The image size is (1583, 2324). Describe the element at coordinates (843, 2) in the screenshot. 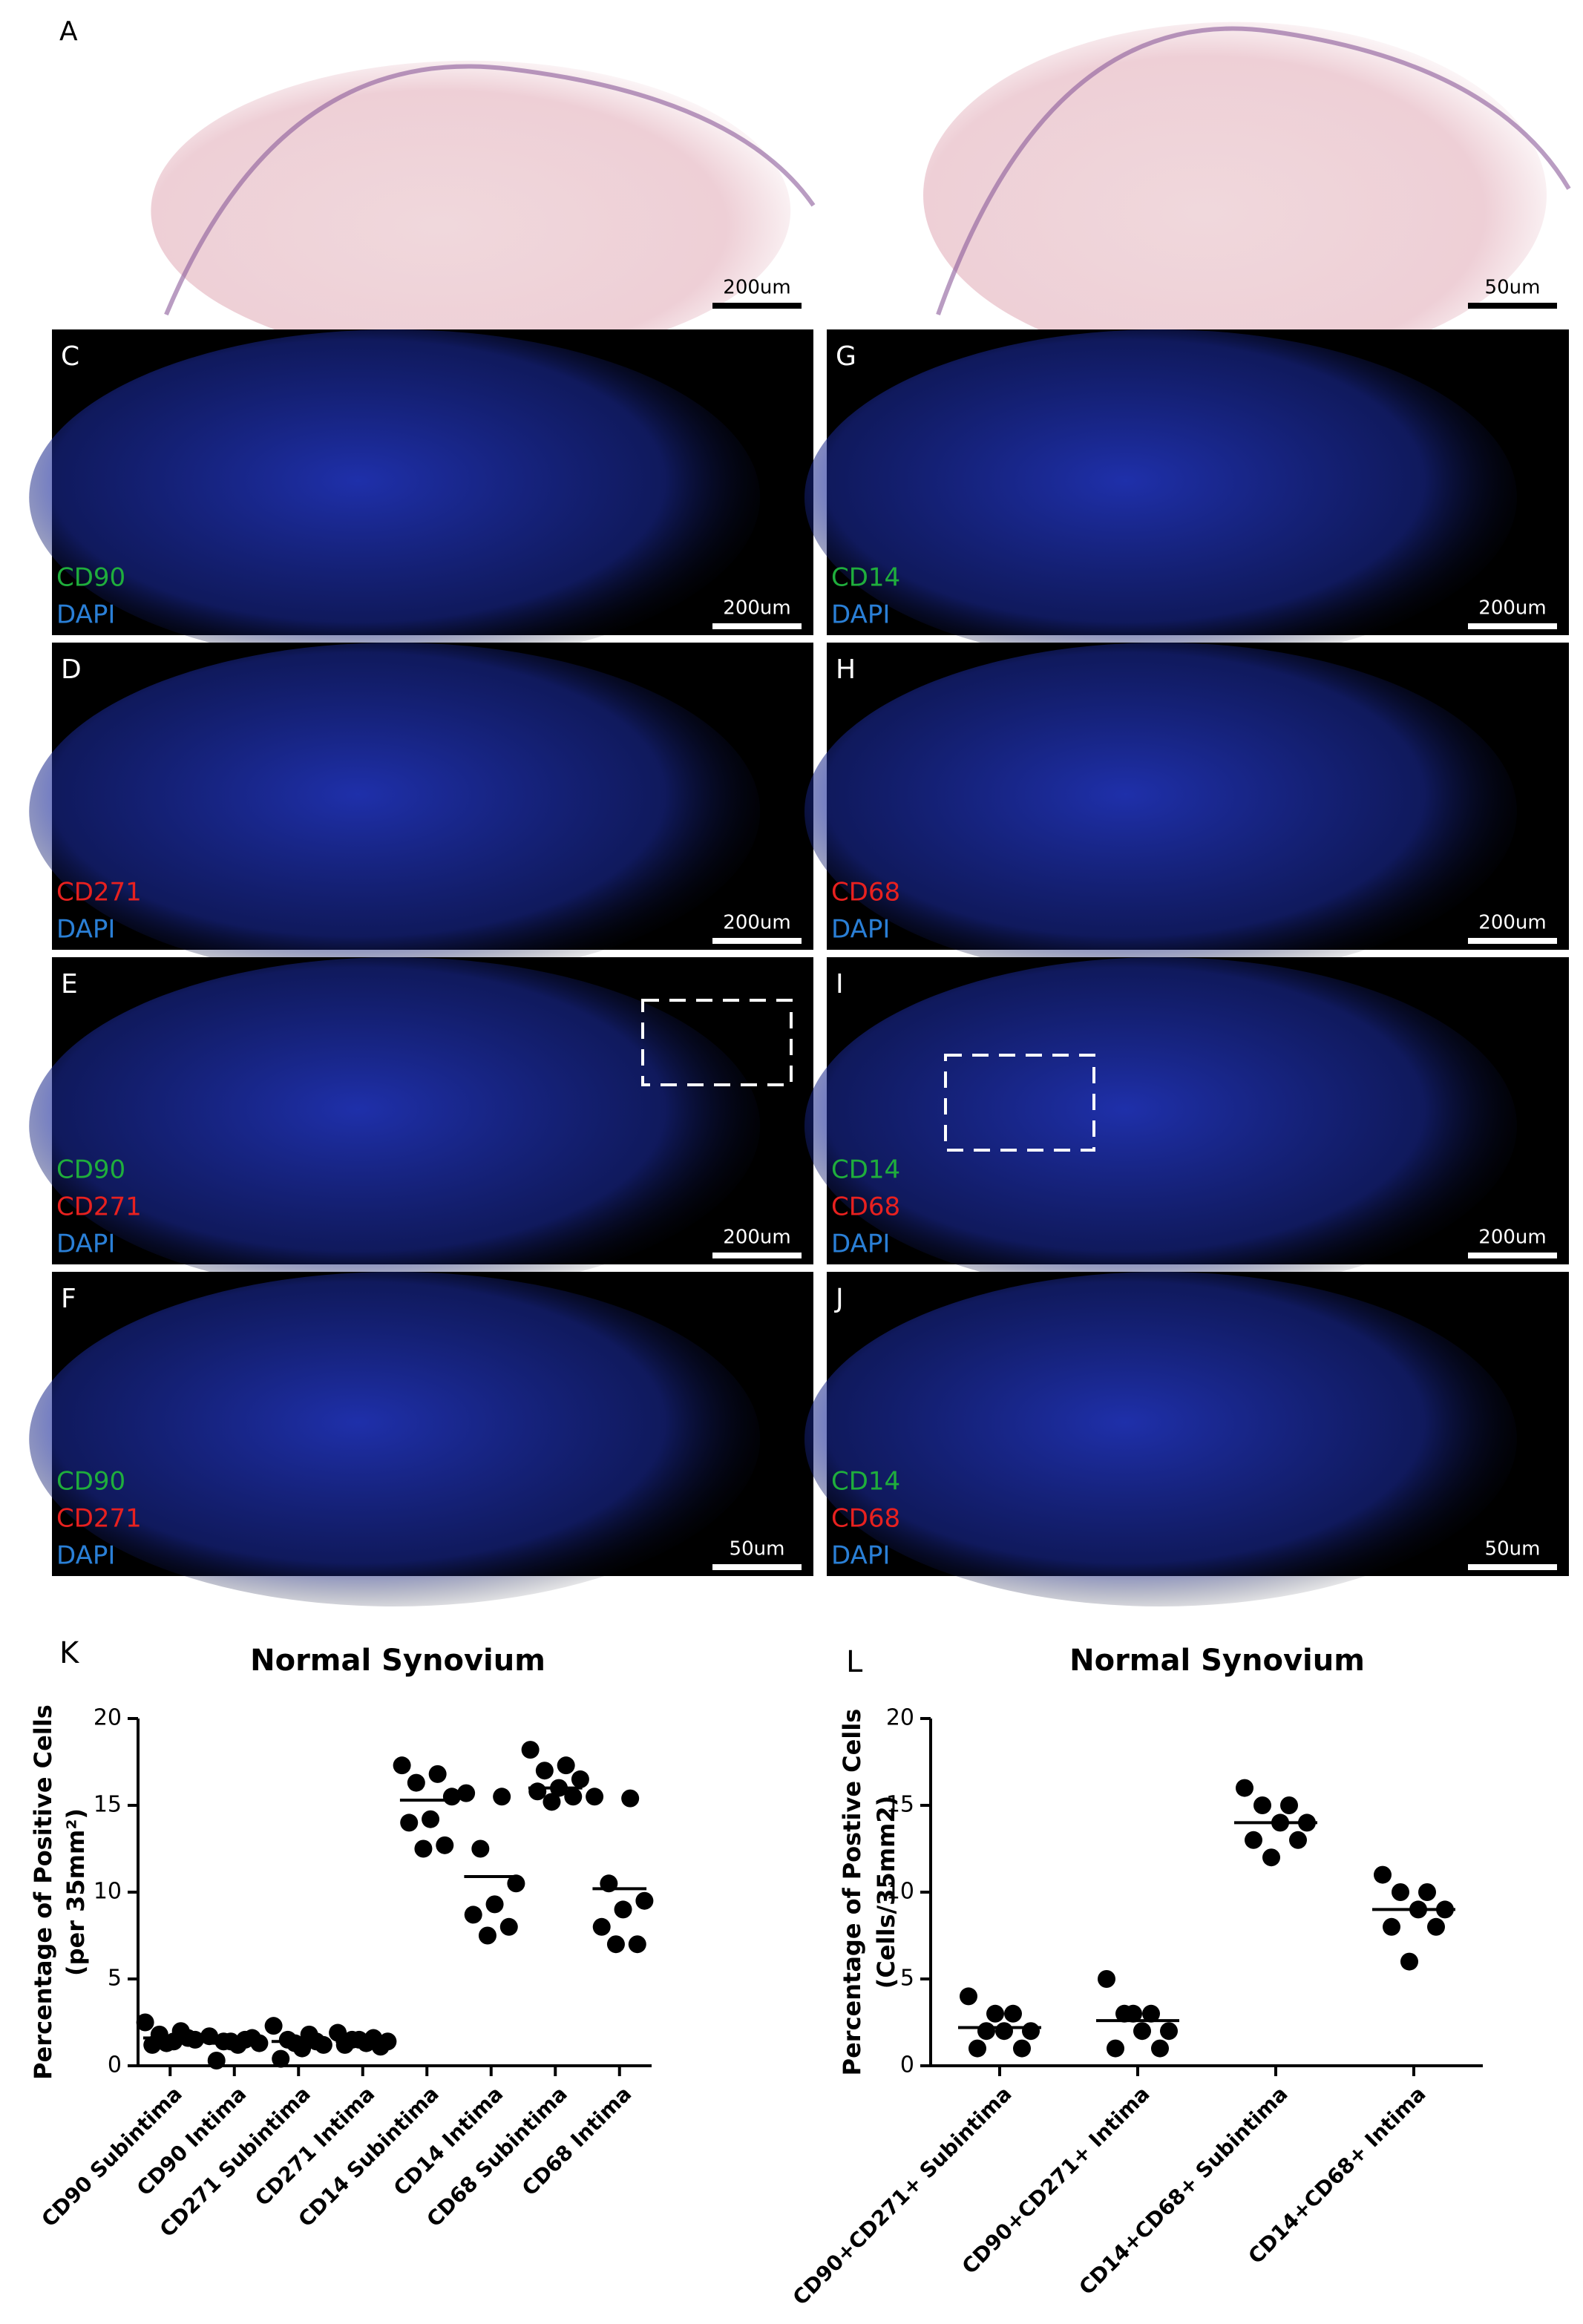

I see `panel-label: B` at that location.